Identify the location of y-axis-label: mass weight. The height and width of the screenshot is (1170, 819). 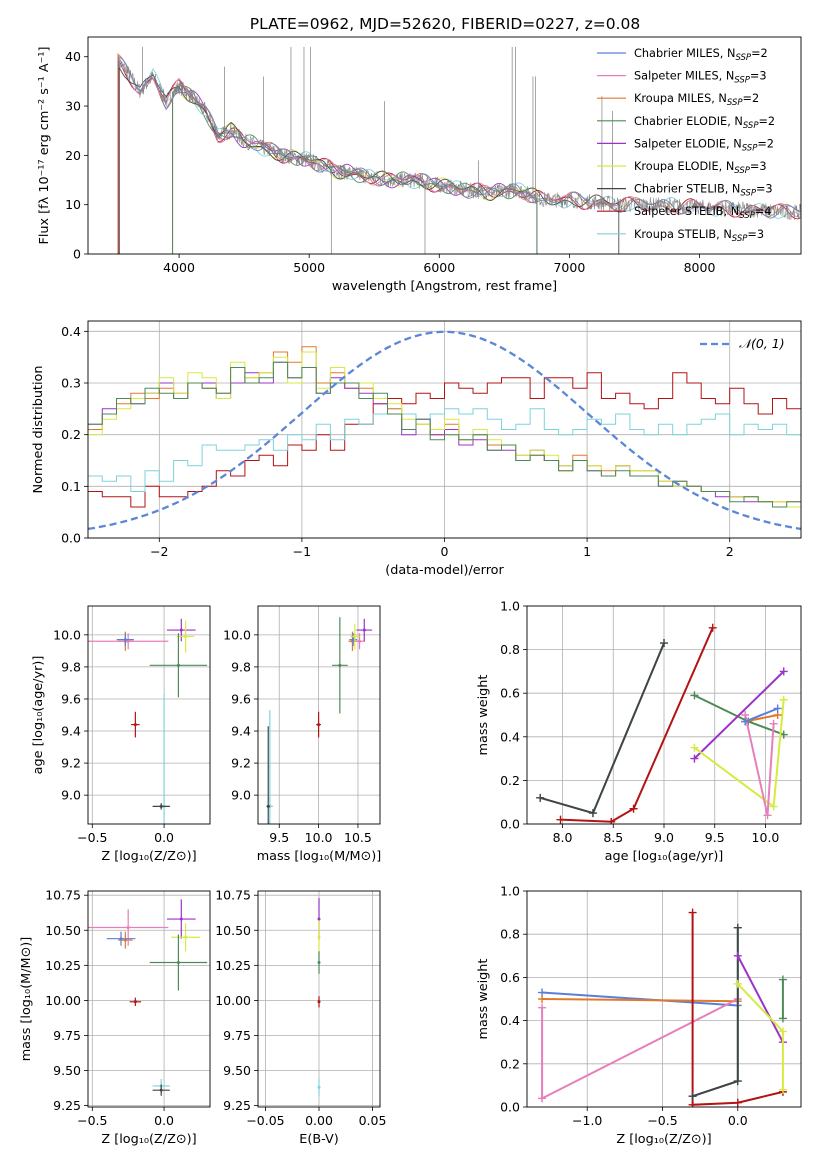
(483, 999).